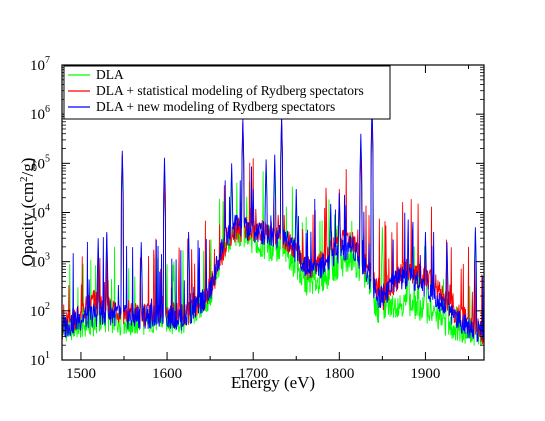  Describe the element at coordinates (40, 261) in the screenshot. I see `y-tick-label: 10³` at that location.